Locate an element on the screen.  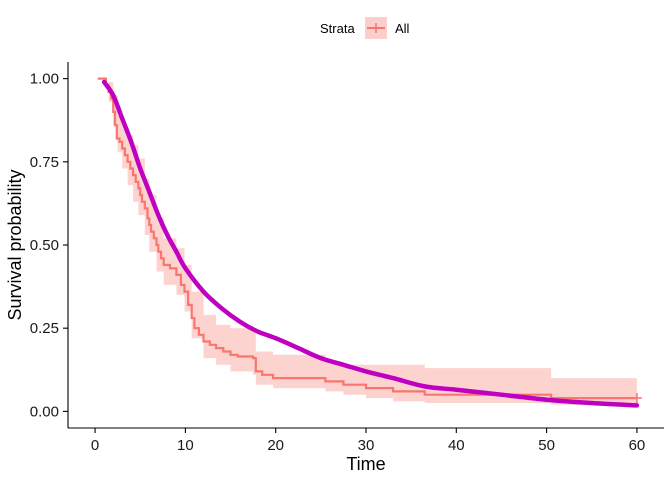
y-tick-label: 0.00 is located at coordinates (44, 411).